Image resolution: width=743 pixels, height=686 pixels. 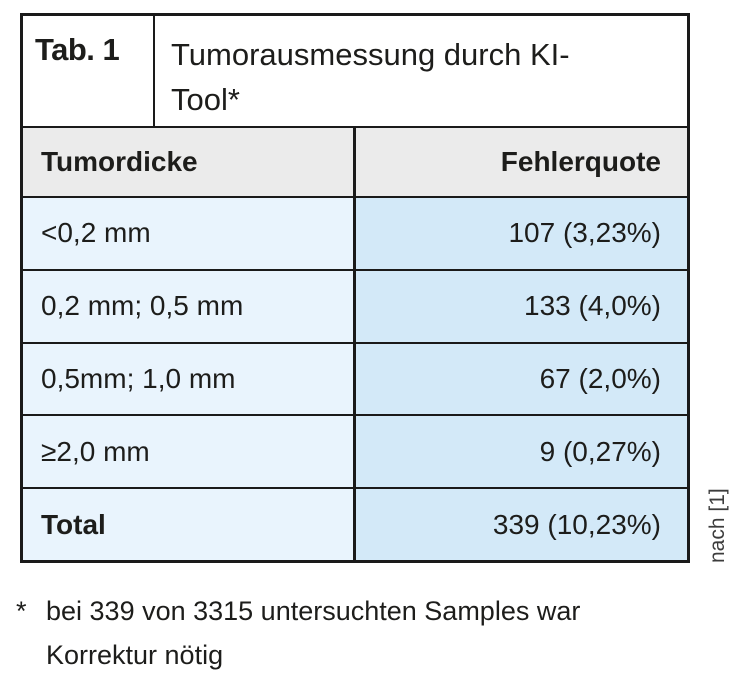 What do you see at coordinates (717, 525) in the screenshot?
I see `source-citation: nach [1]` at bounding box center [717, 525].